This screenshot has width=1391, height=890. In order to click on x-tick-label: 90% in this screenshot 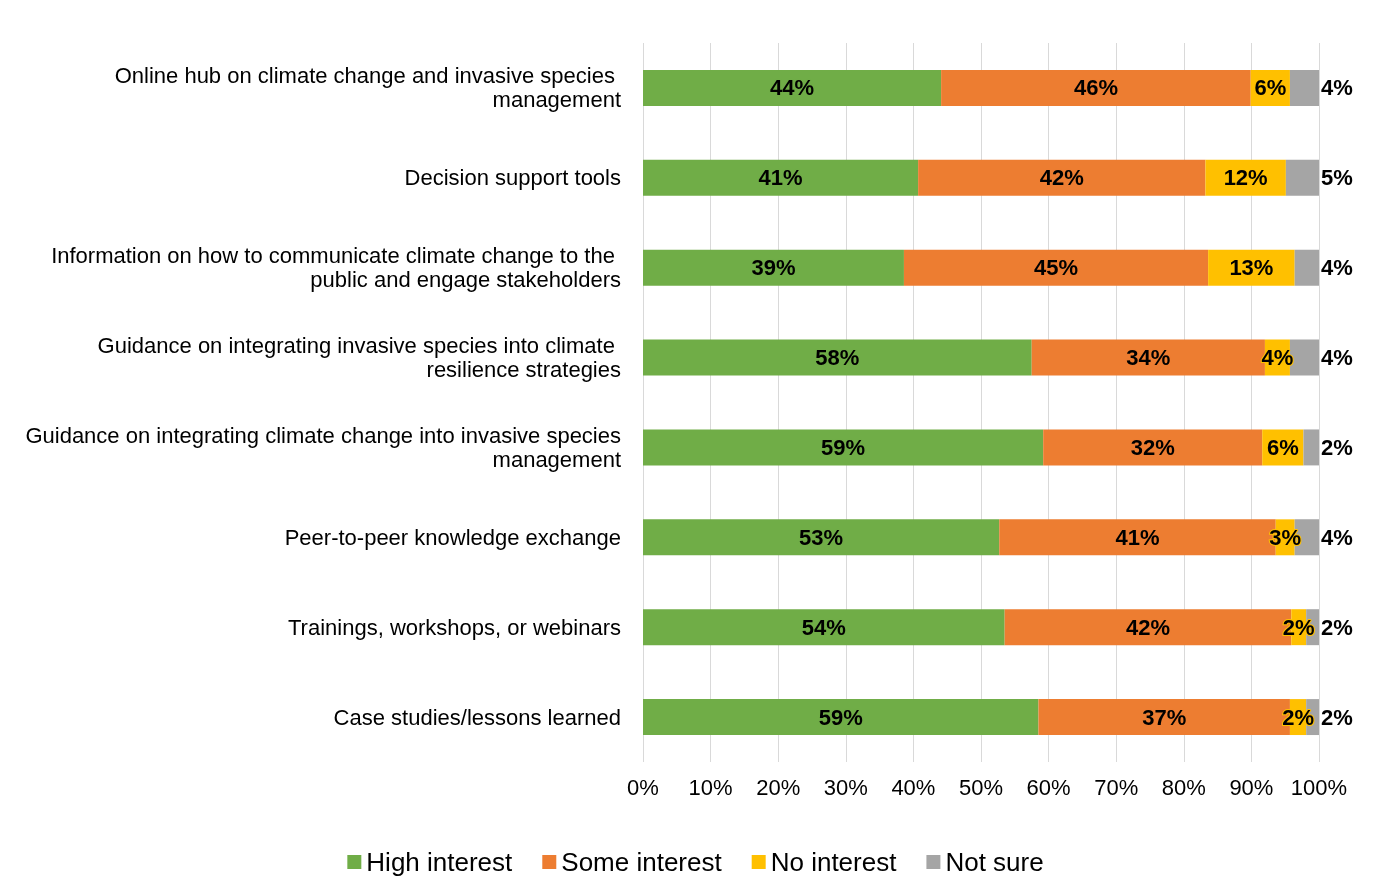, I will do `click(1251, 787)`.